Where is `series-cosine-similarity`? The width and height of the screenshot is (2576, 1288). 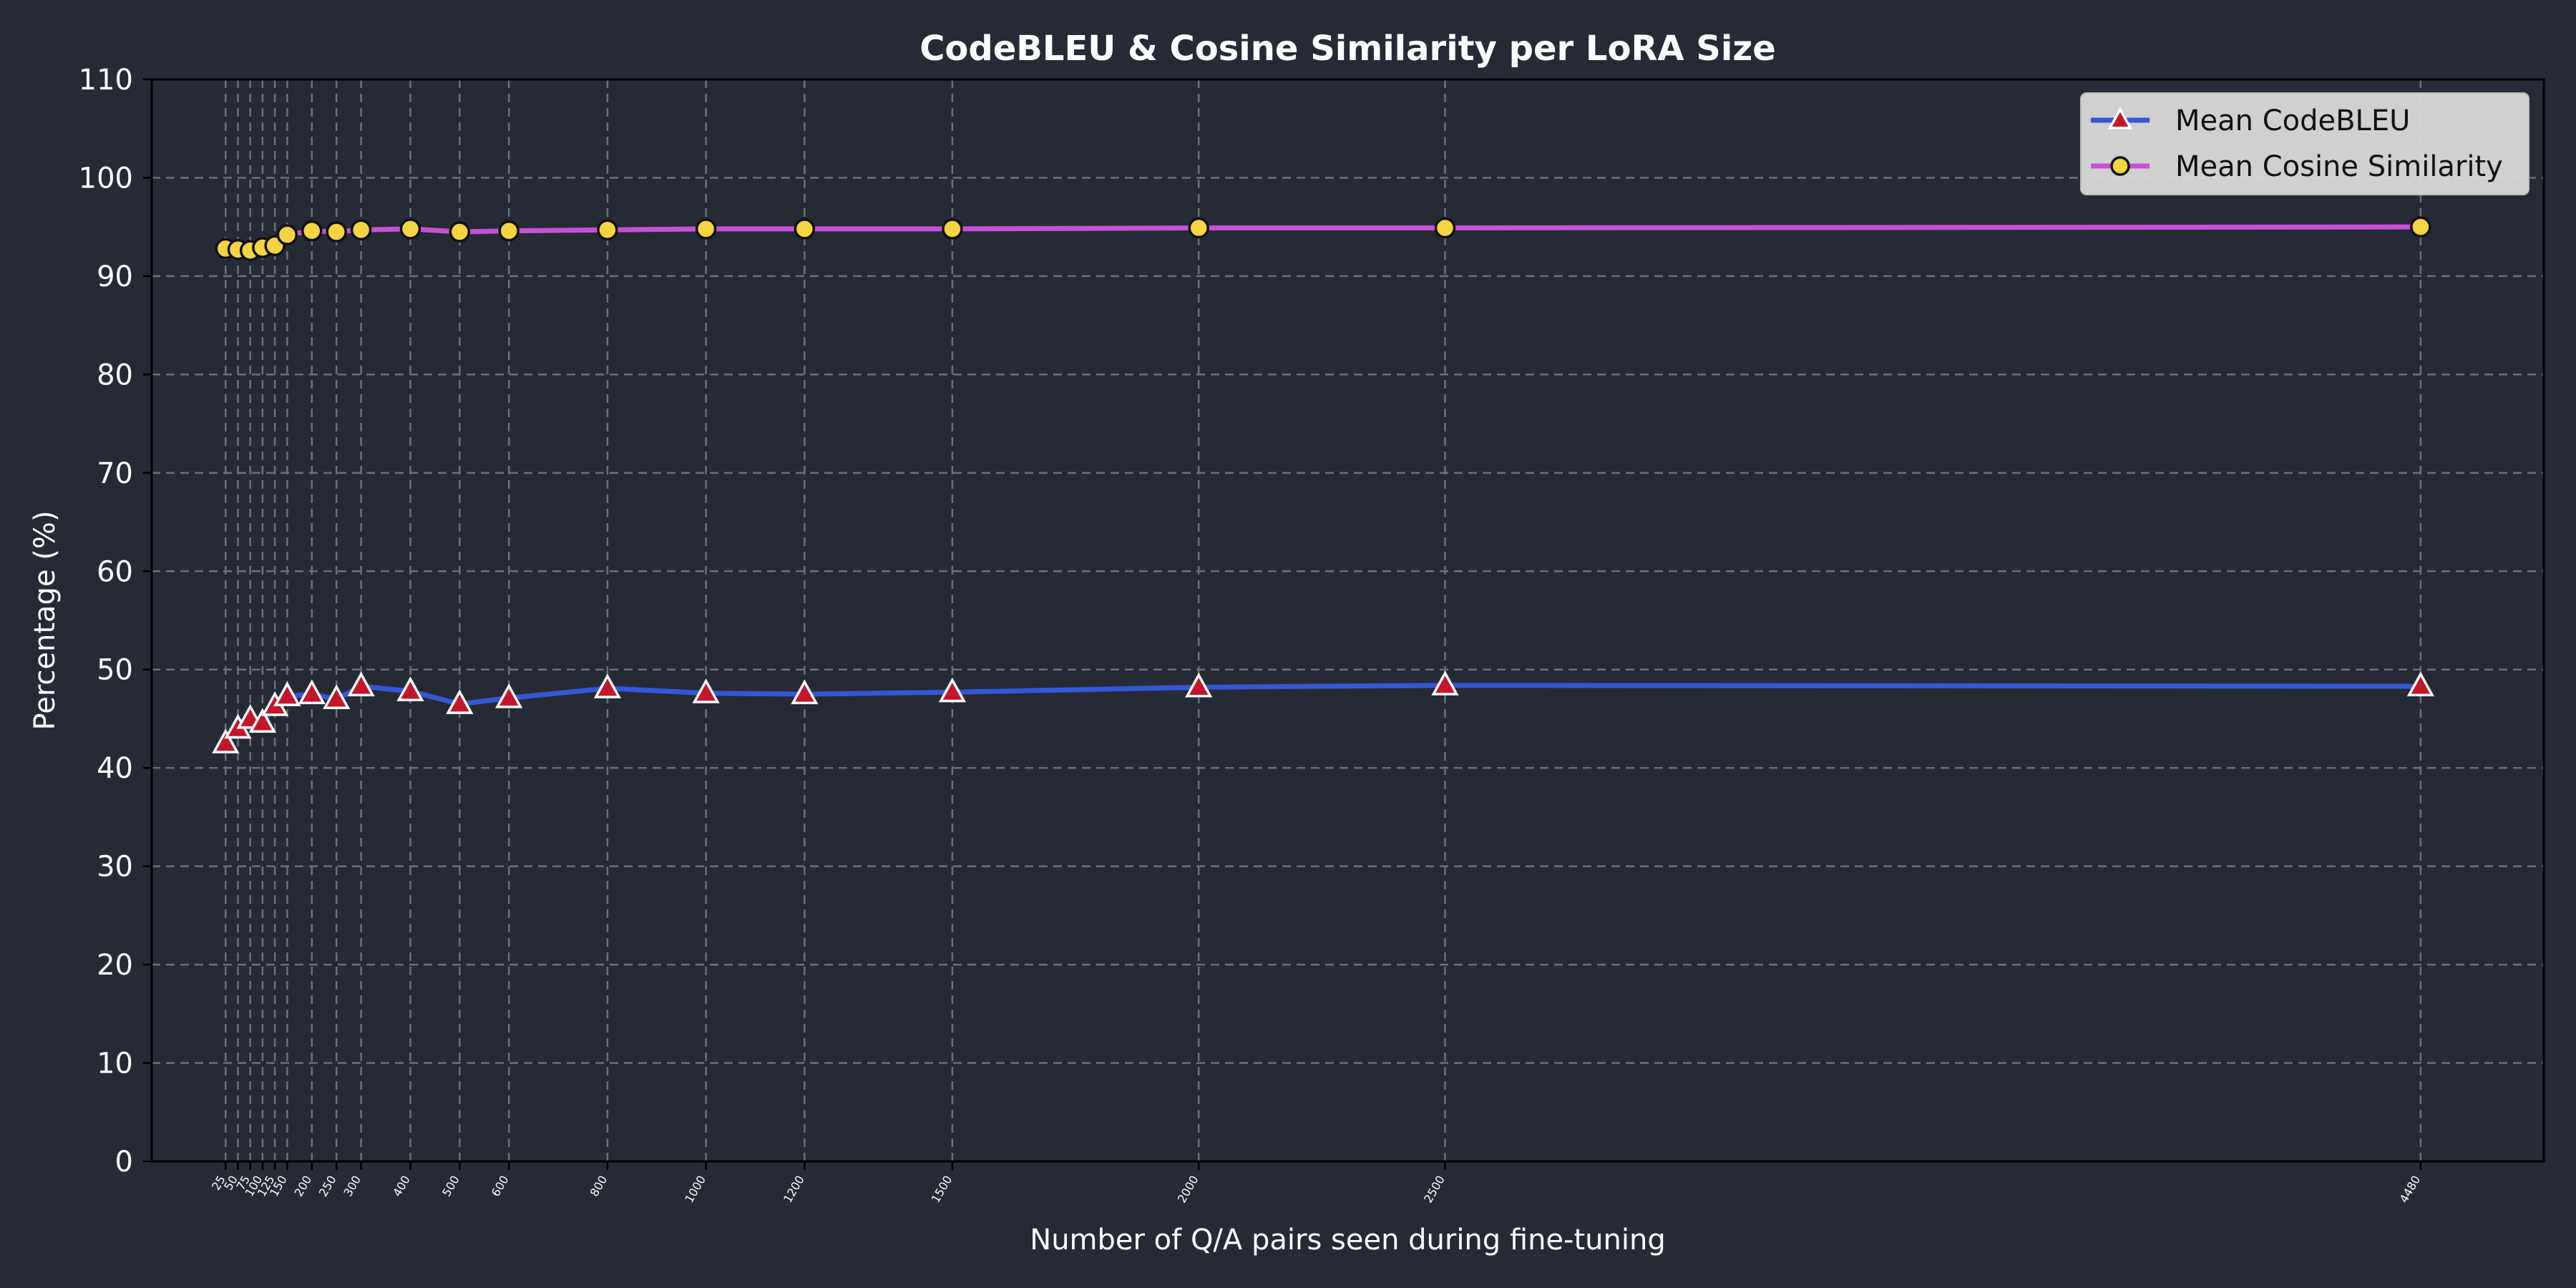 series-cosine-similarity is located at coordinates (1323, 238).